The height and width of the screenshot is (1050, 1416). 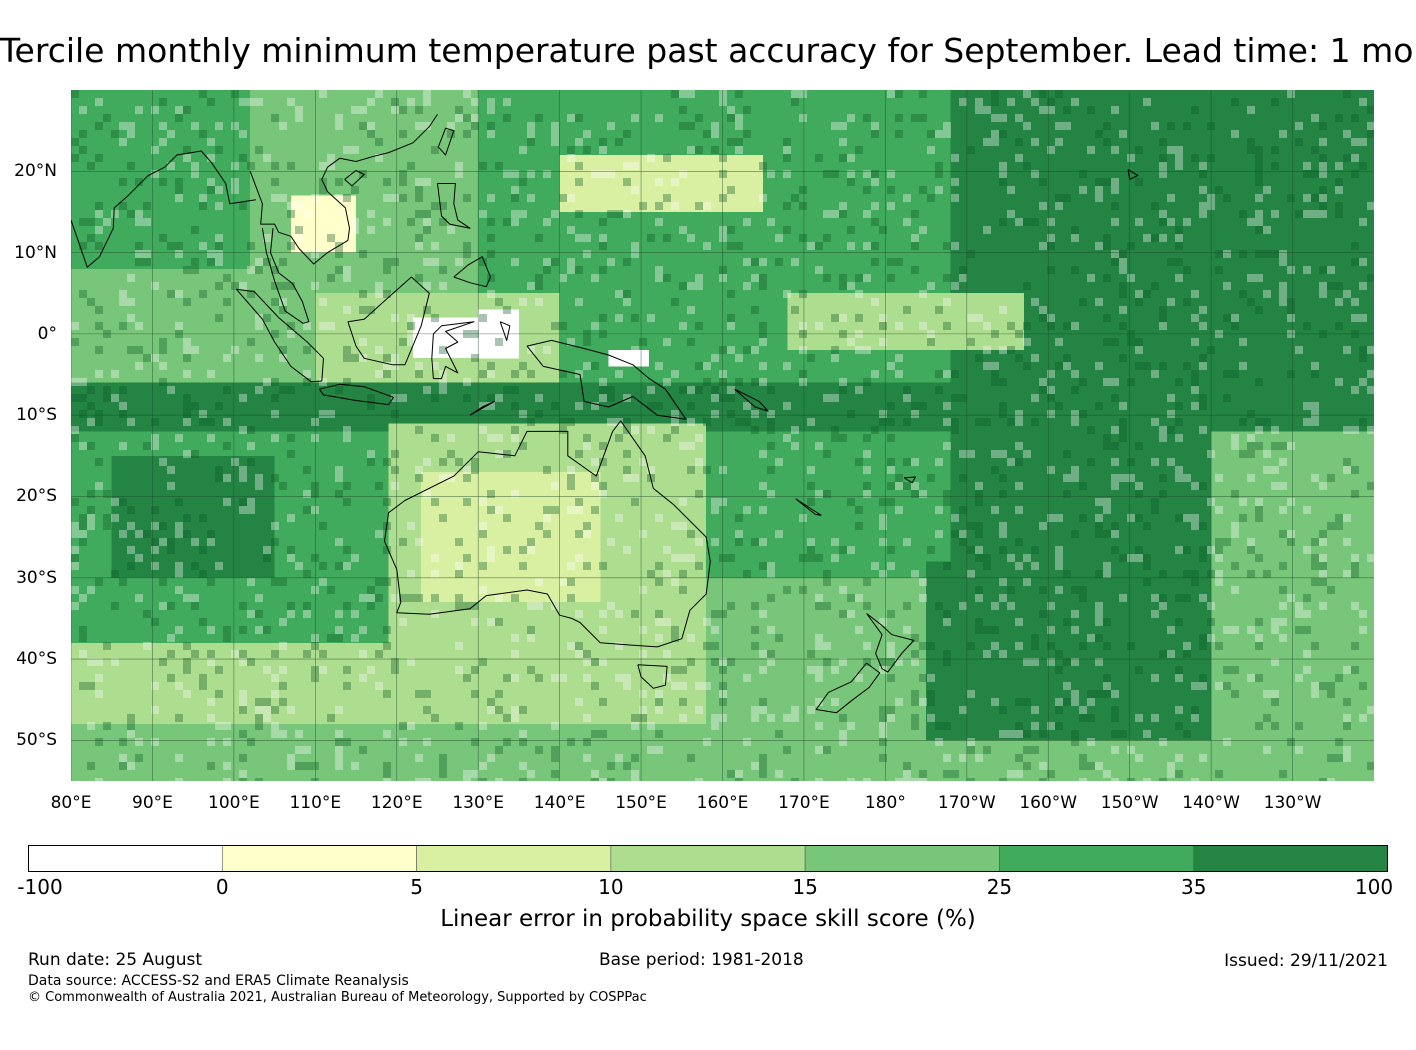 I want to click on colorbar-tick-label: 25, so click(x=999, y=887).